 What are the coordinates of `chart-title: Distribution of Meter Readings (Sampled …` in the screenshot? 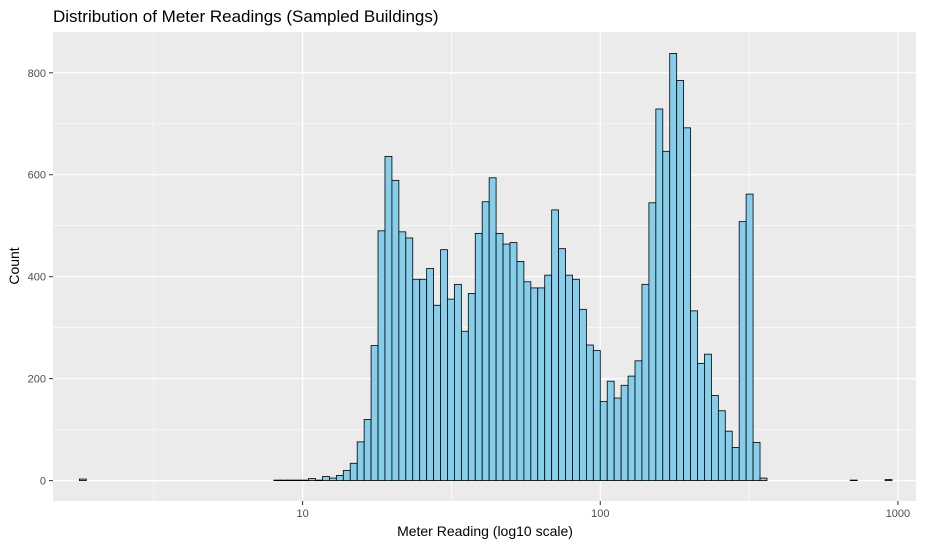 It's located at (246, 16).